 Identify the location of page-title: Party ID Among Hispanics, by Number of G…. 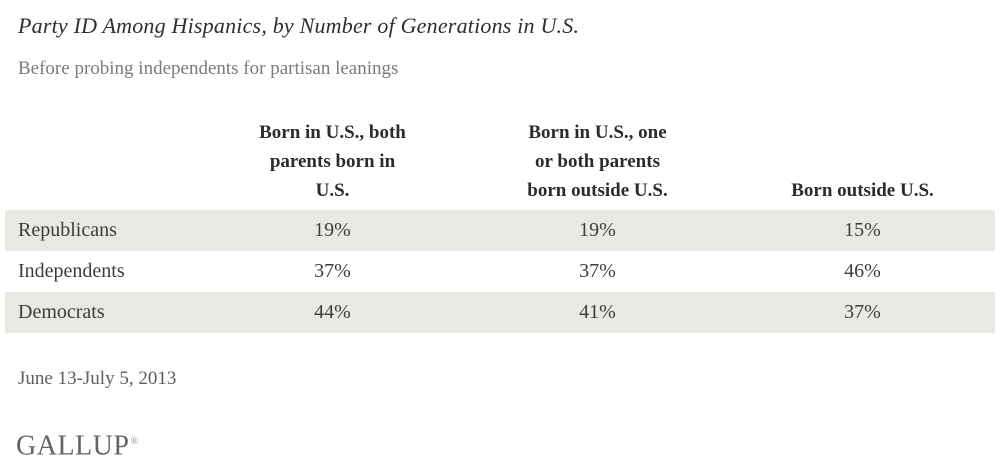
(299, 25).